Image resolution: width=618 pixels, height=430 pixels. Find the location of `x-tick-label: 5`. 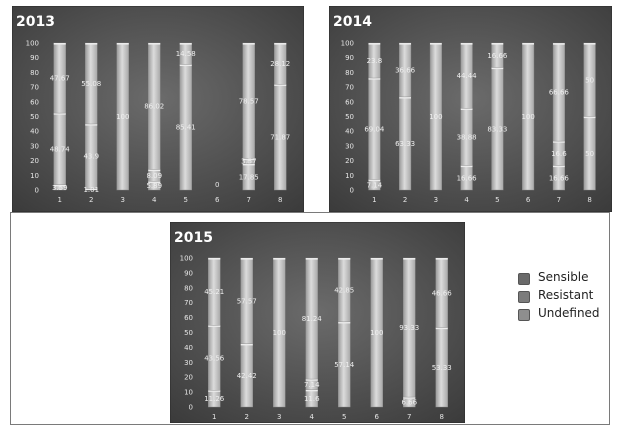

x-tick-label: 5 is located at coordinates (344, 417).